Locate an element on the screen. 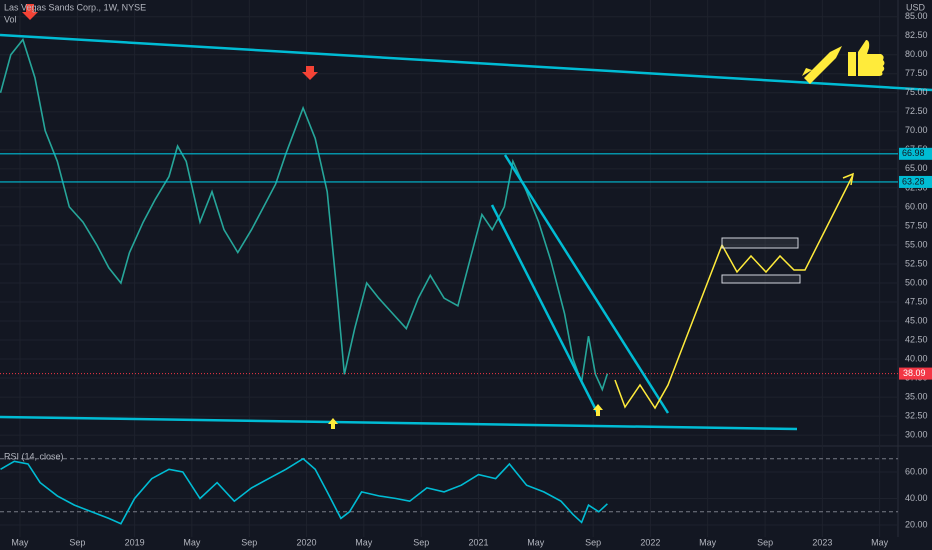 The width and height of the screenshot is (932, 550). projection-path is located at coordinates (734, 292).